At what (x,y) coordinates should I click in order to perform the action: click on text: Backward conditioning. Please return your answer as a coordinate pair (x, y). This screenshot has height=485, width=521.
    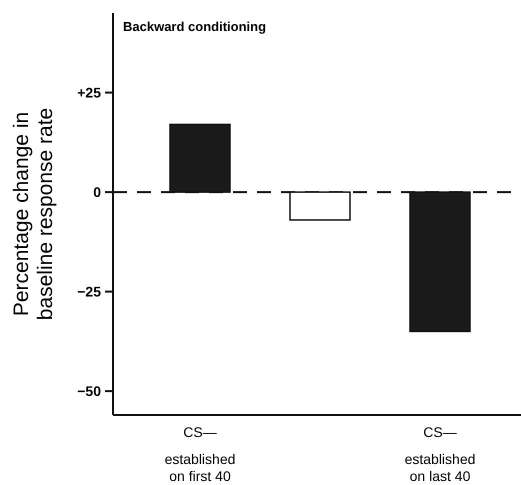
    Looking at the image, I should click on (194, 26).